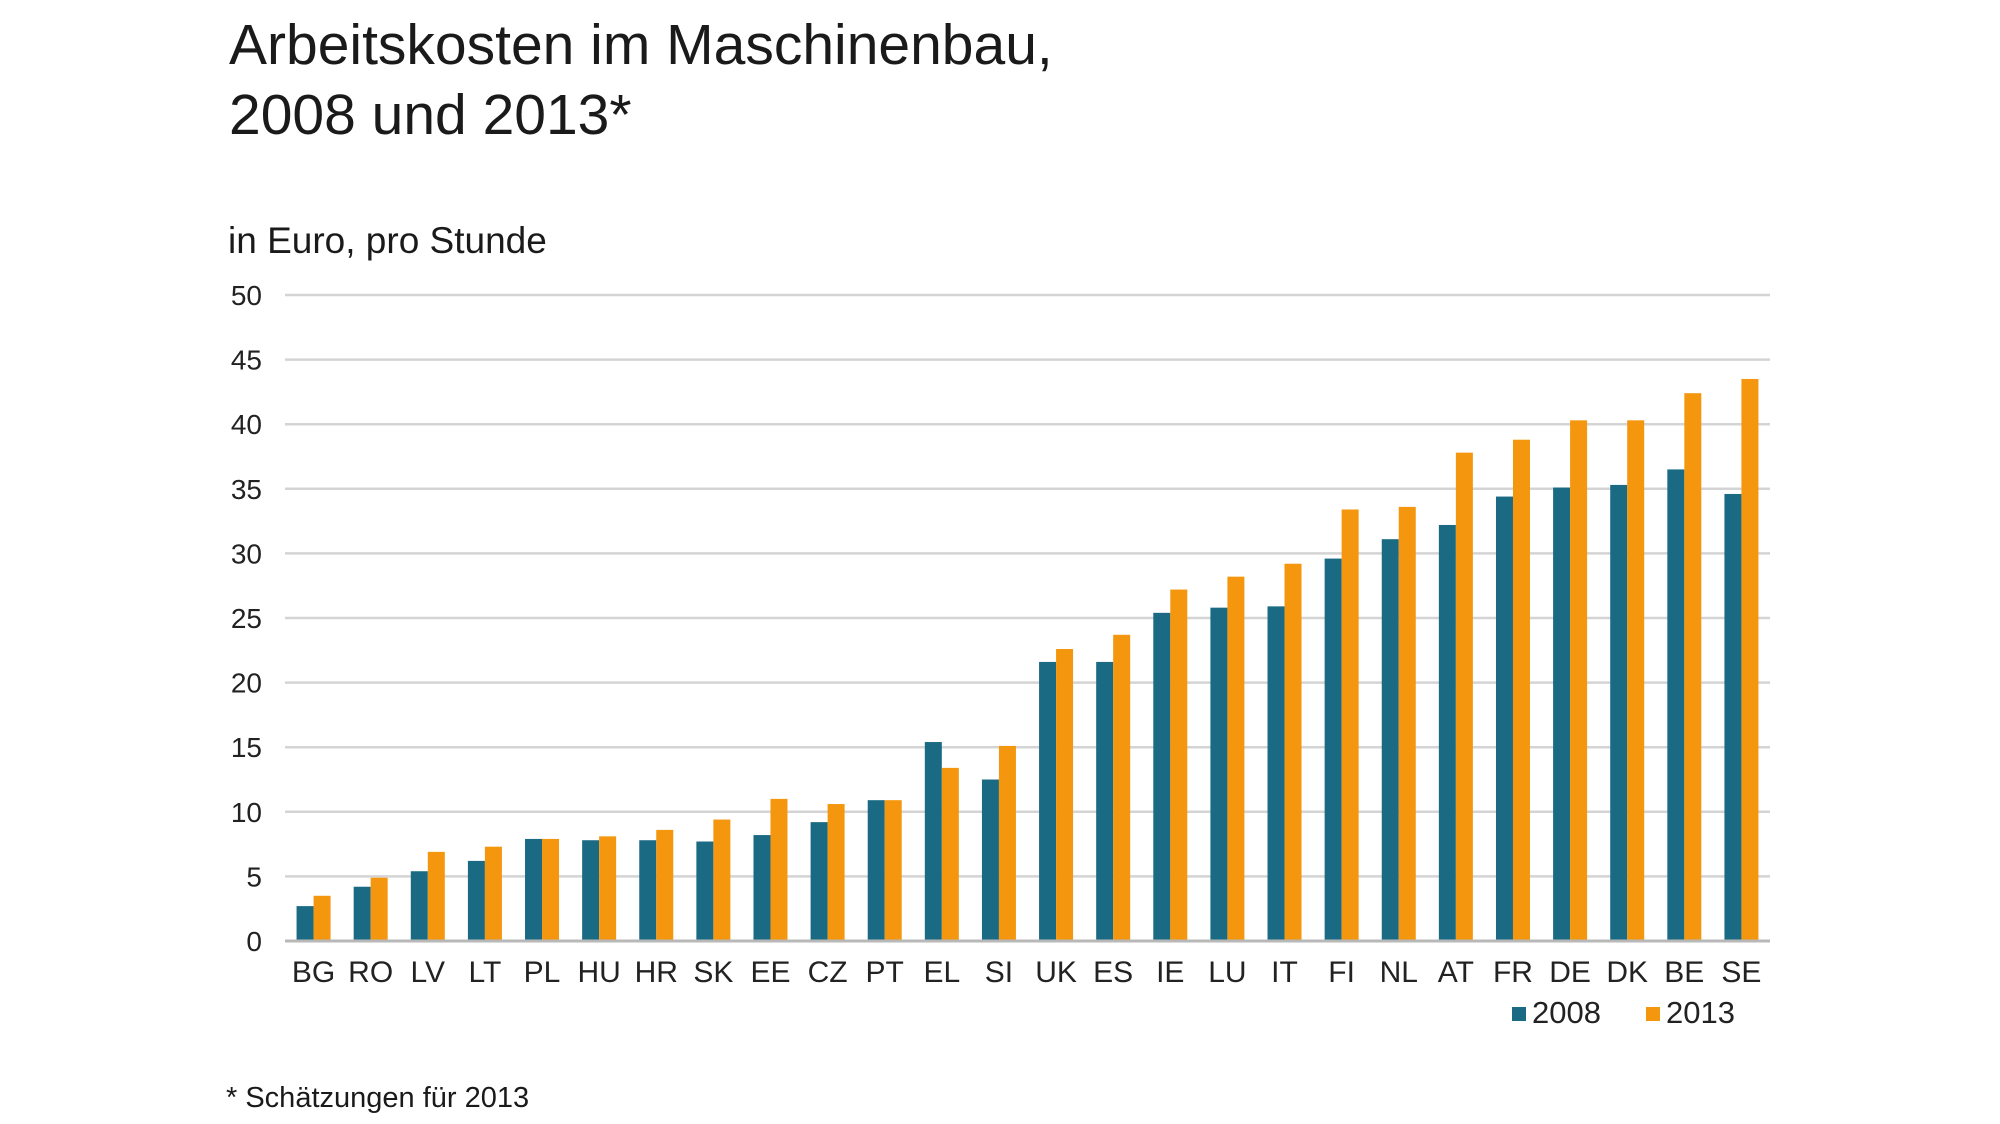 The height and width of the screenshot is (1124, 2000). I want to click on x-tick-label: HU, so click(598, 972).